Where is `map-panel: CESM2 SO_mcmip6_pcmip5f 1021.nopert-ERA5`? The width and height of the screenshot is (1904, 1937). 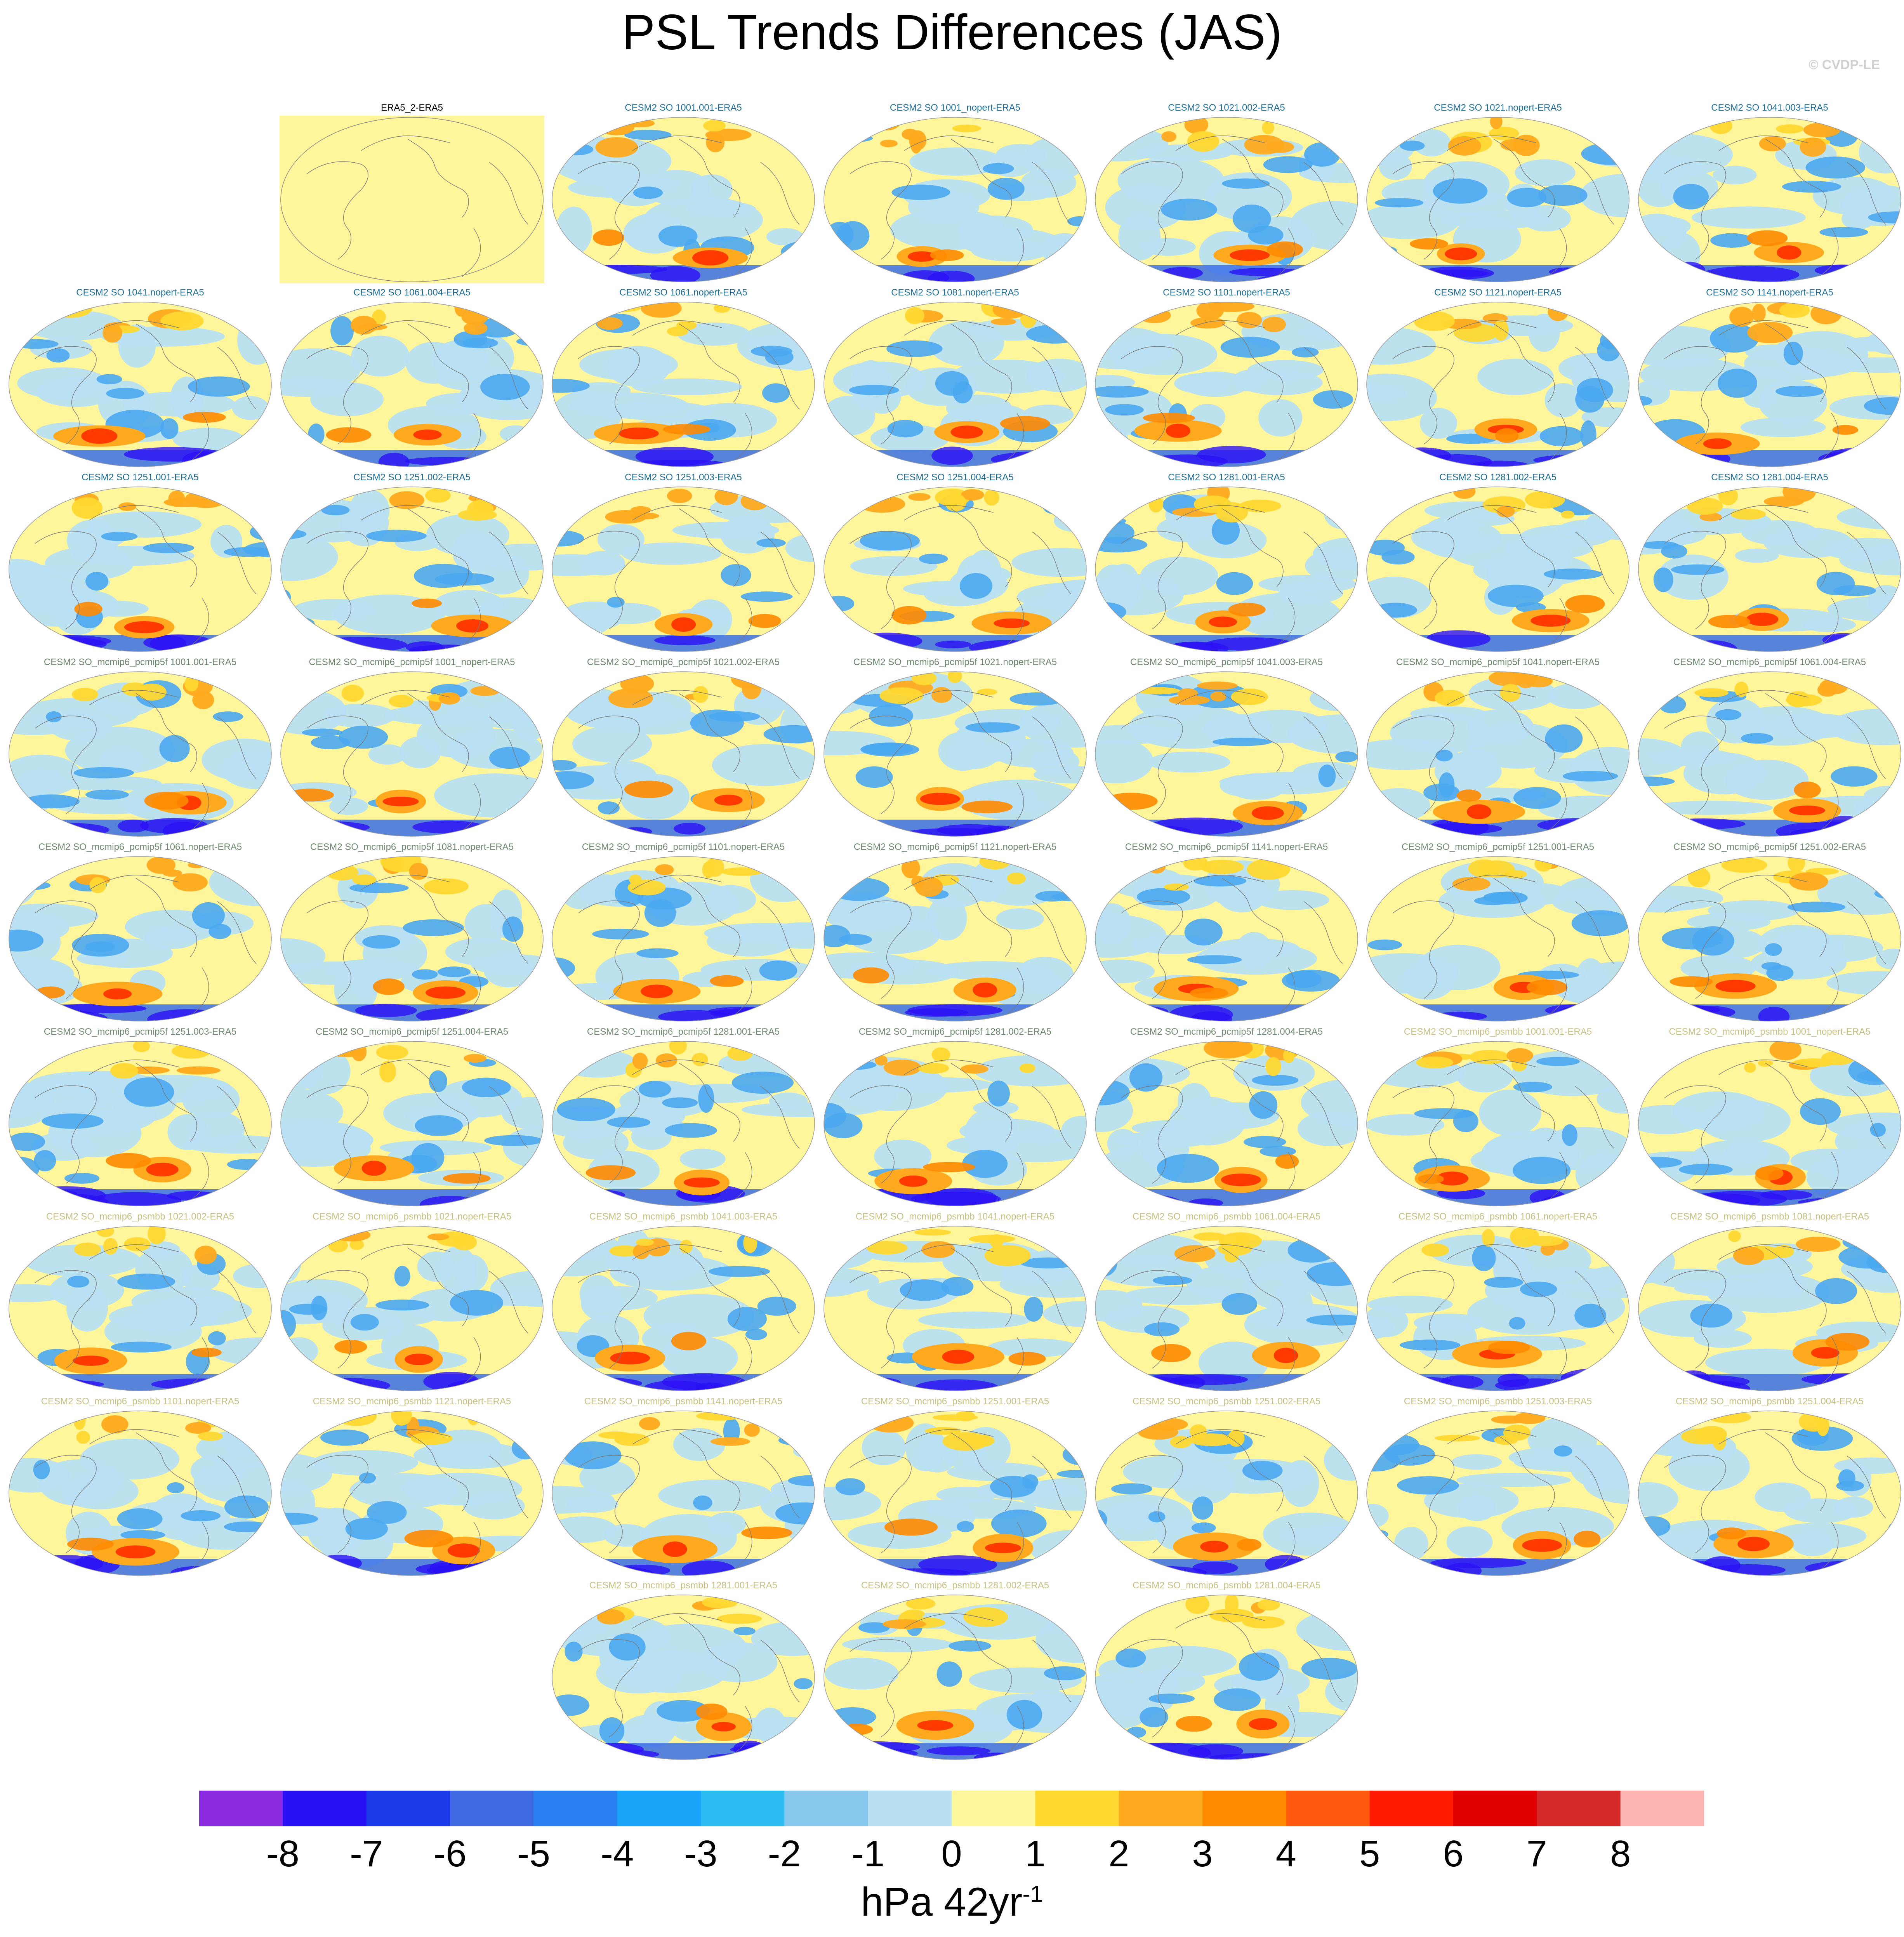 map-panel: CESM2 SO_mcmip6_pcmip5f 1021.nopert-ERA5 is located at coordinates (955, 748).